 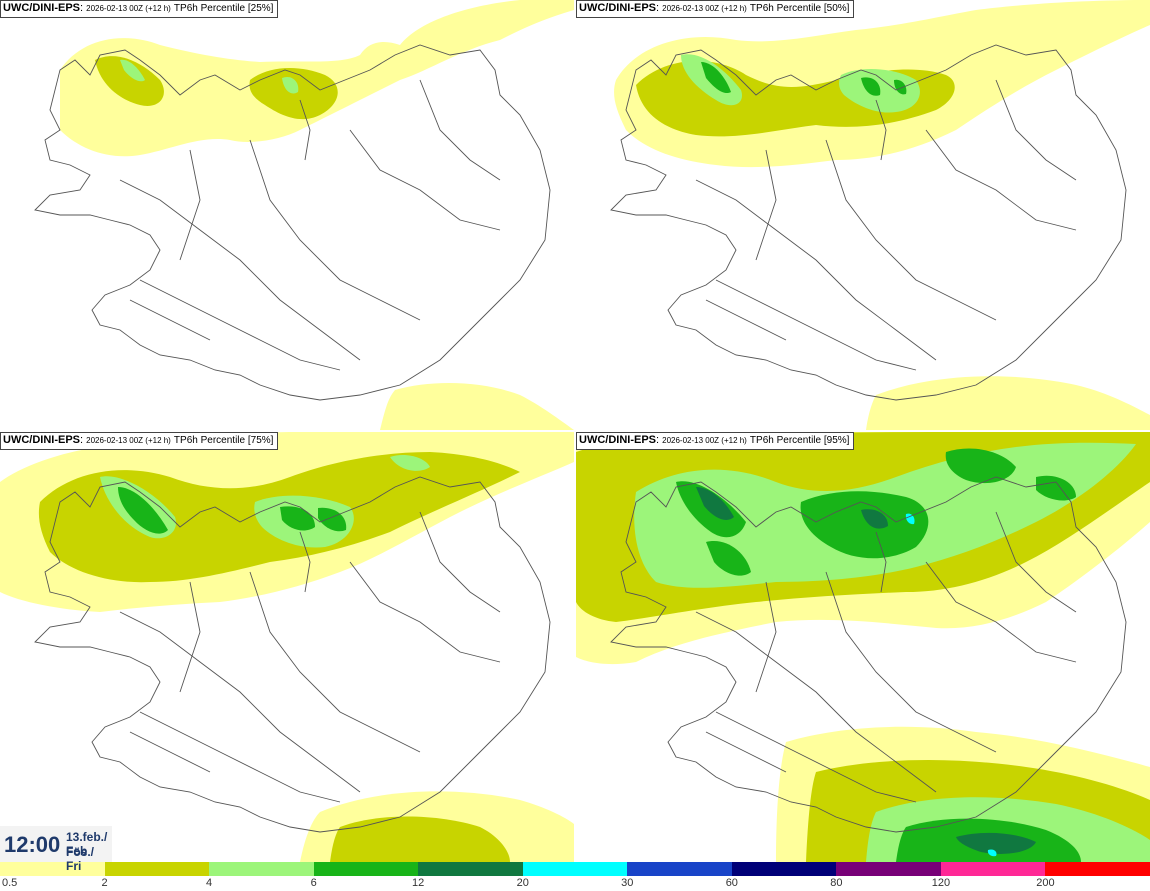 I want to click on valid-time-clock: 12:00, so click(x=32, y=844).